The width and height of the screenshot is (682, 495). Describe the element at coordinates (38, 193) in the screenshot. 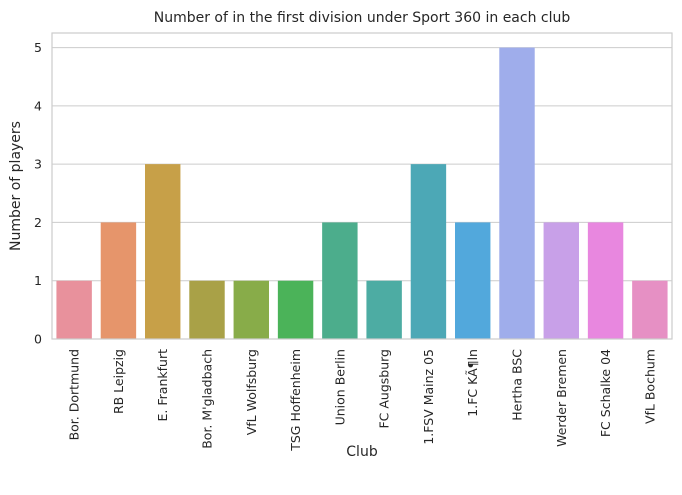

I see `y-tick-labels: 0 1 2 3 4 5` at that location.